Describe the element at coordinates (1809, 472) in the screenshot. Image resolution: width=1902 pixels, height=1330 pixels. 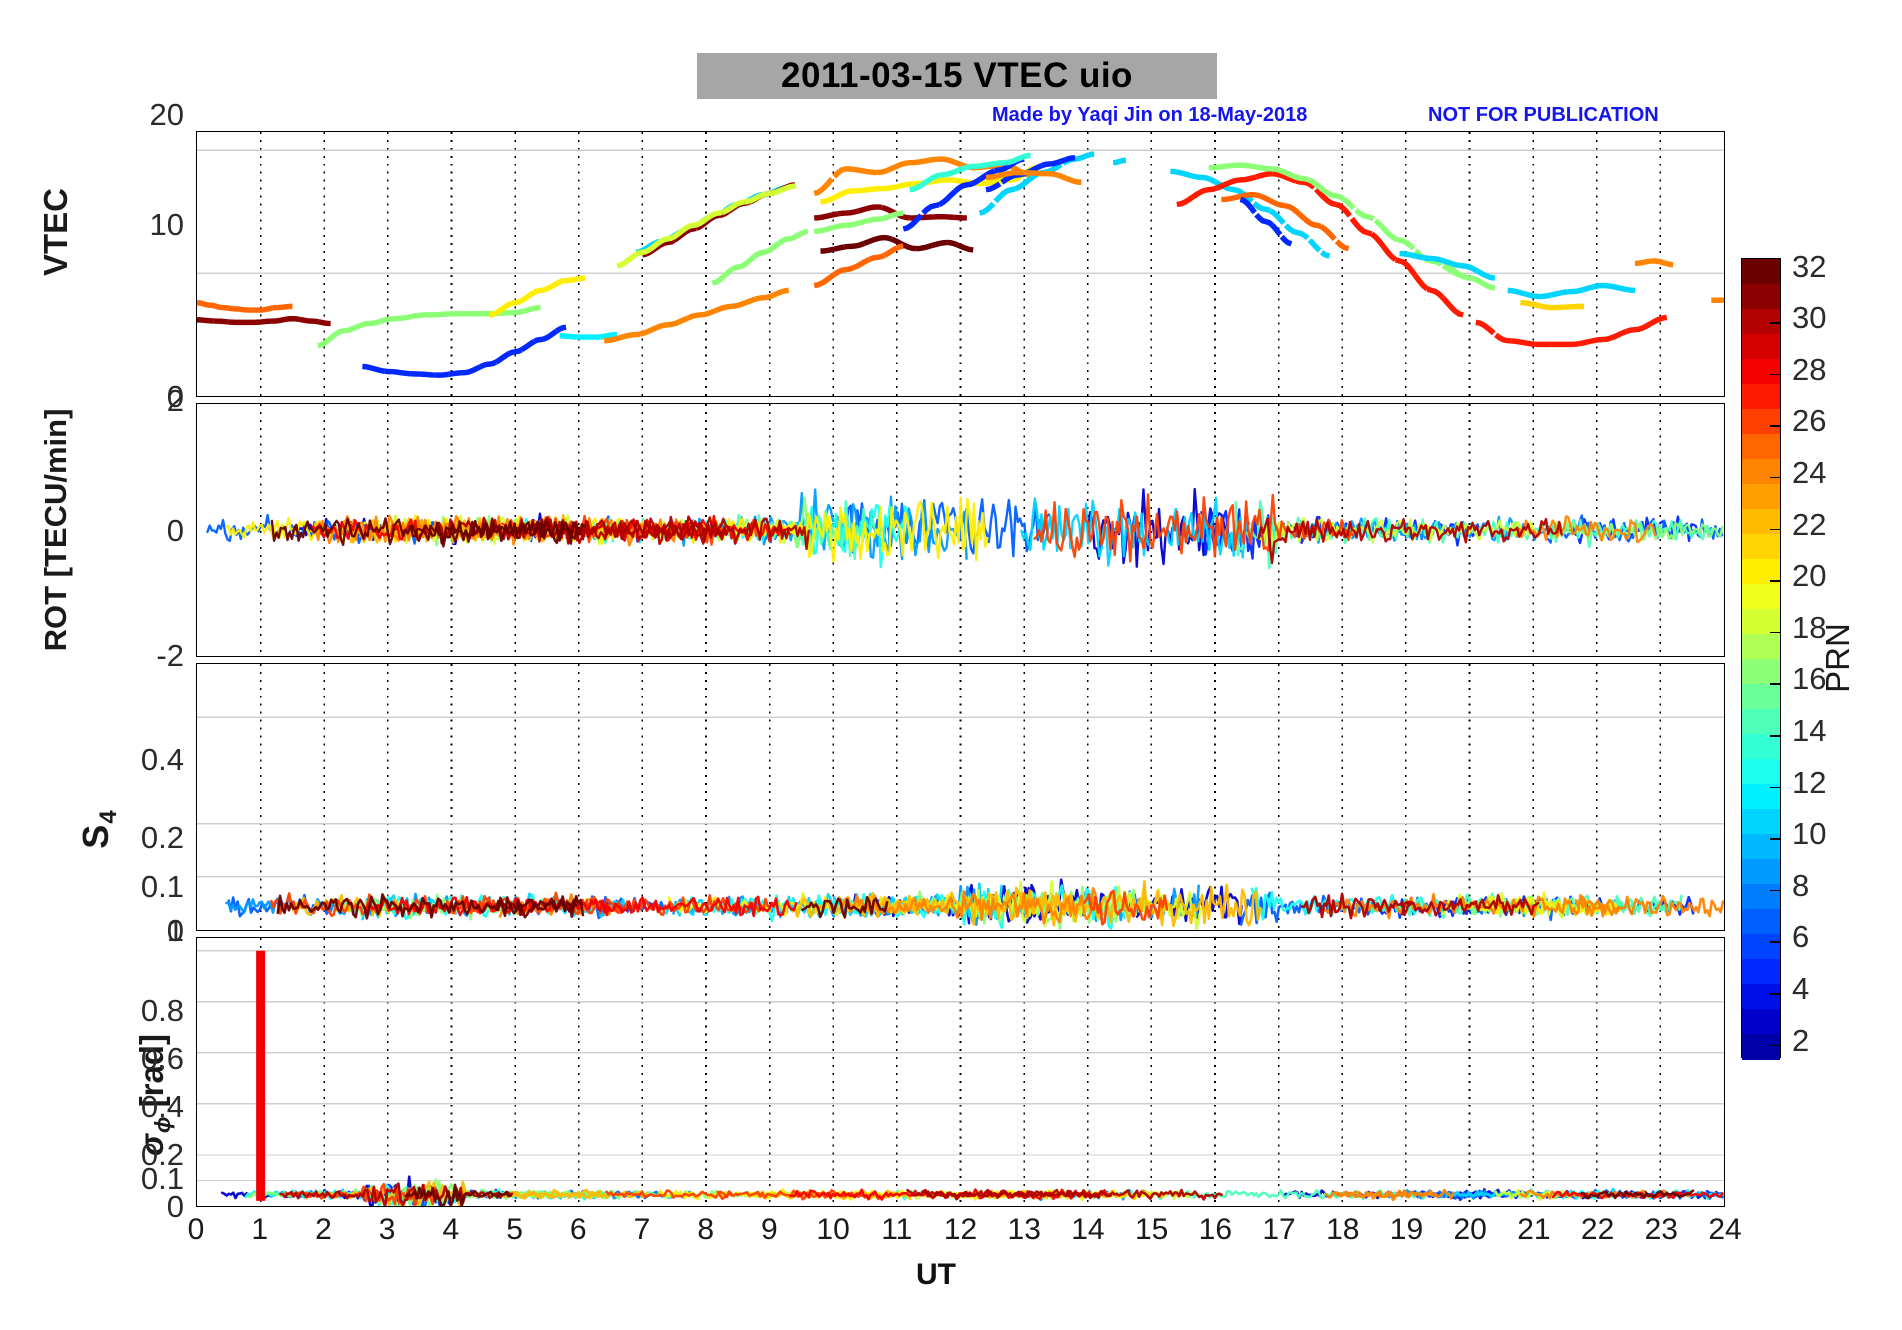
I see `colorbar-tick-24: 24` at that location.